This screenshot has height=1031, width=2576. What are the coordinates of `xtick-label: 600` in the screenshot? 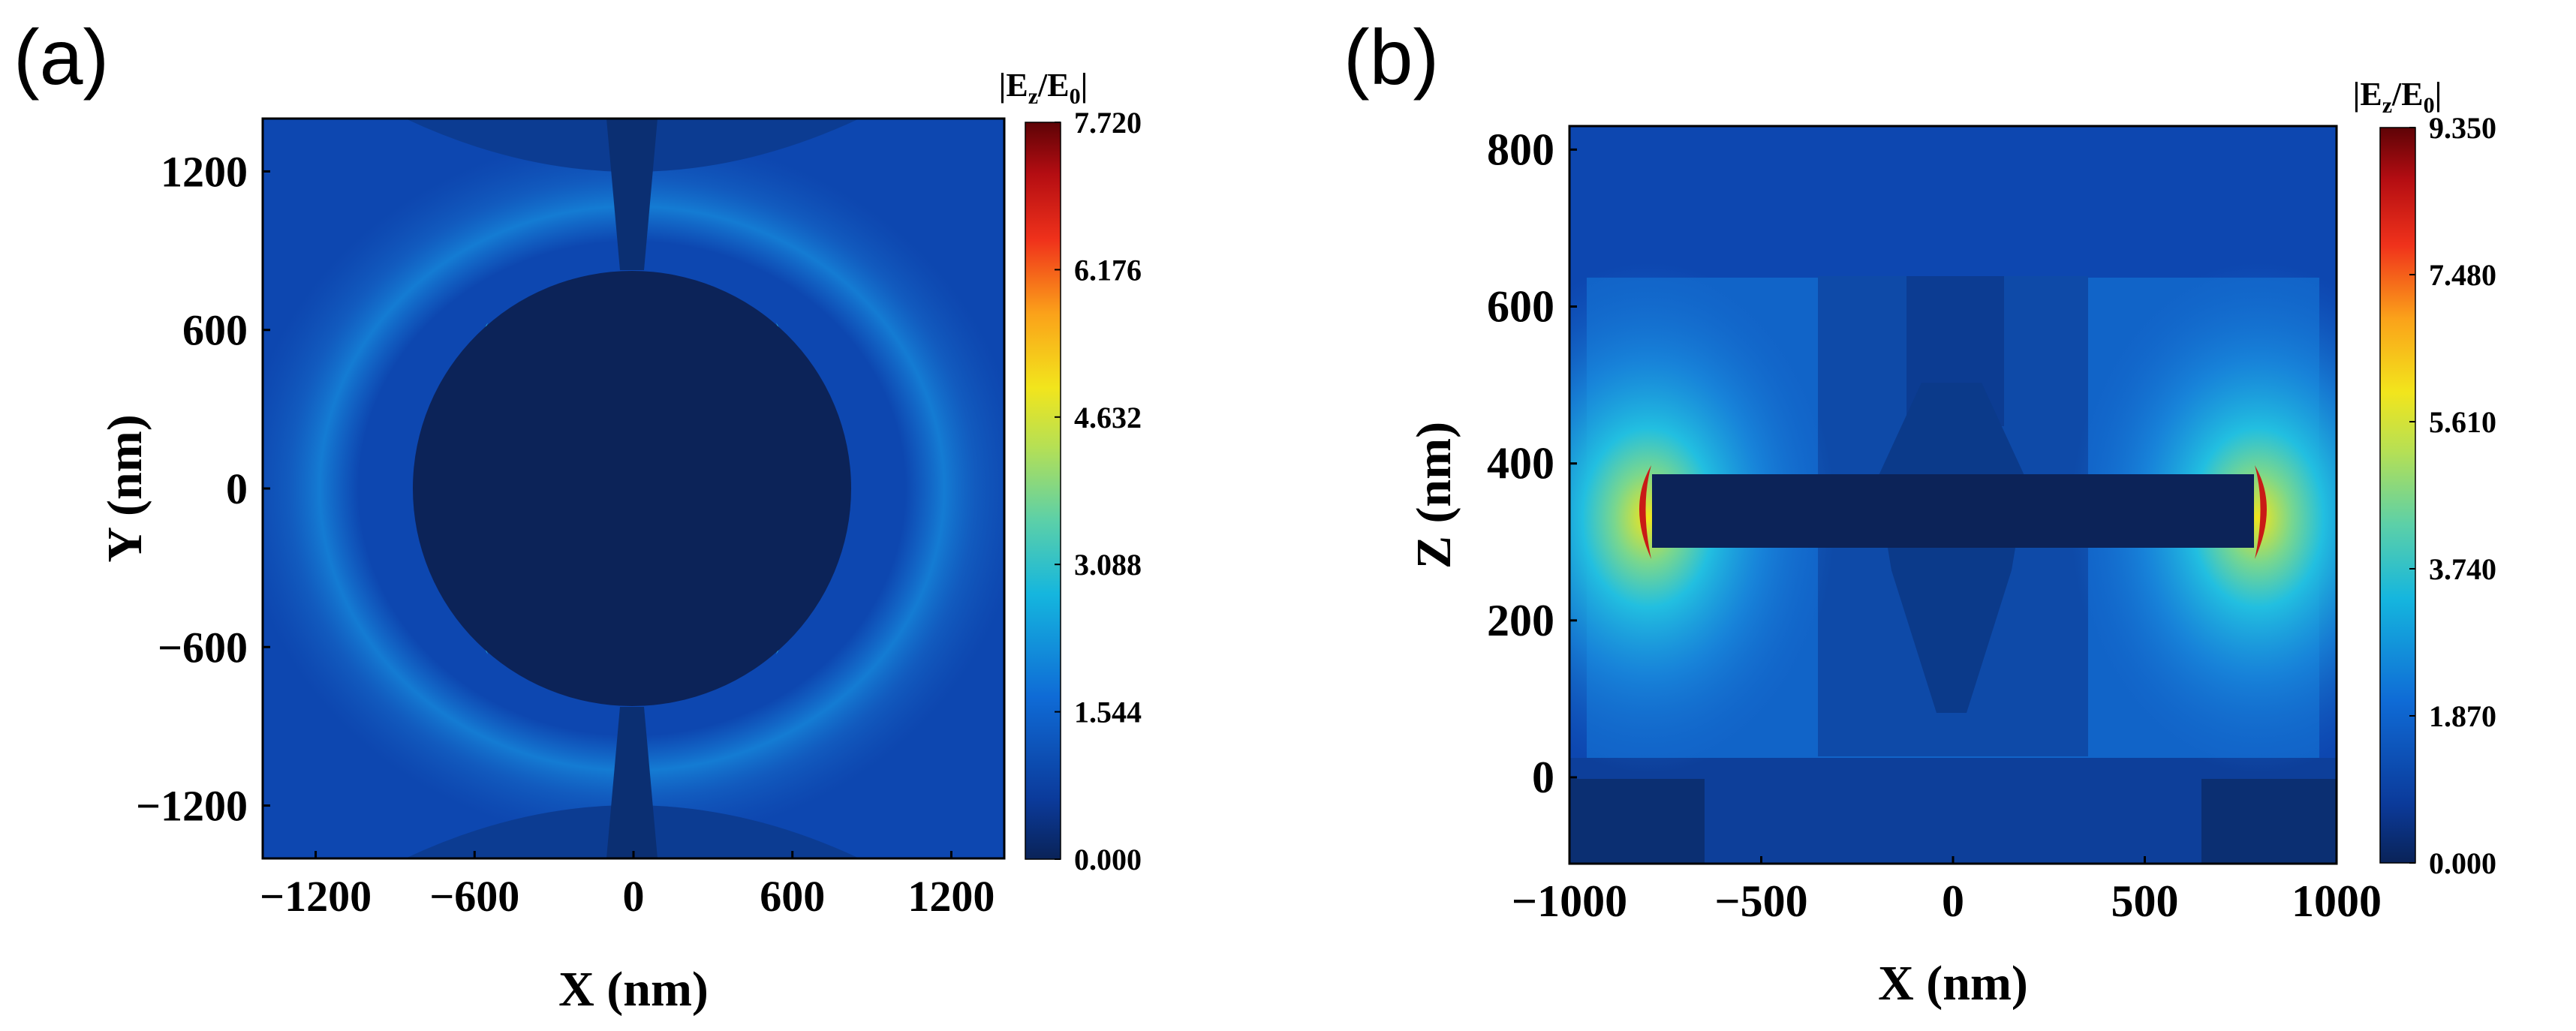 It's located at (792, 896).